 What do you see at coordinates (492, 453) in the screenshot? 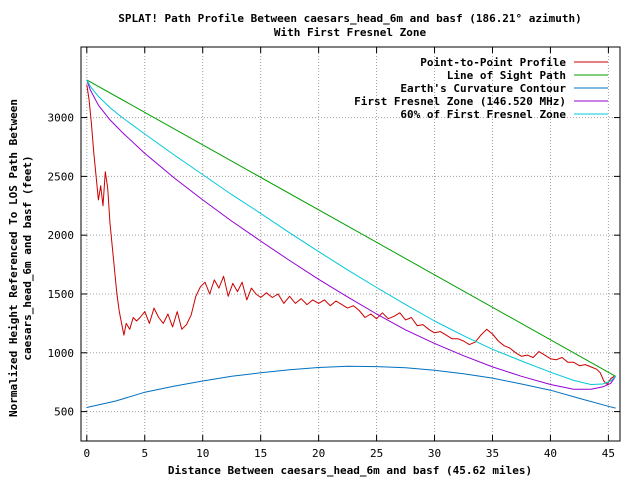
I see `x-tick-label: 35` at bounding box center [492, 453].